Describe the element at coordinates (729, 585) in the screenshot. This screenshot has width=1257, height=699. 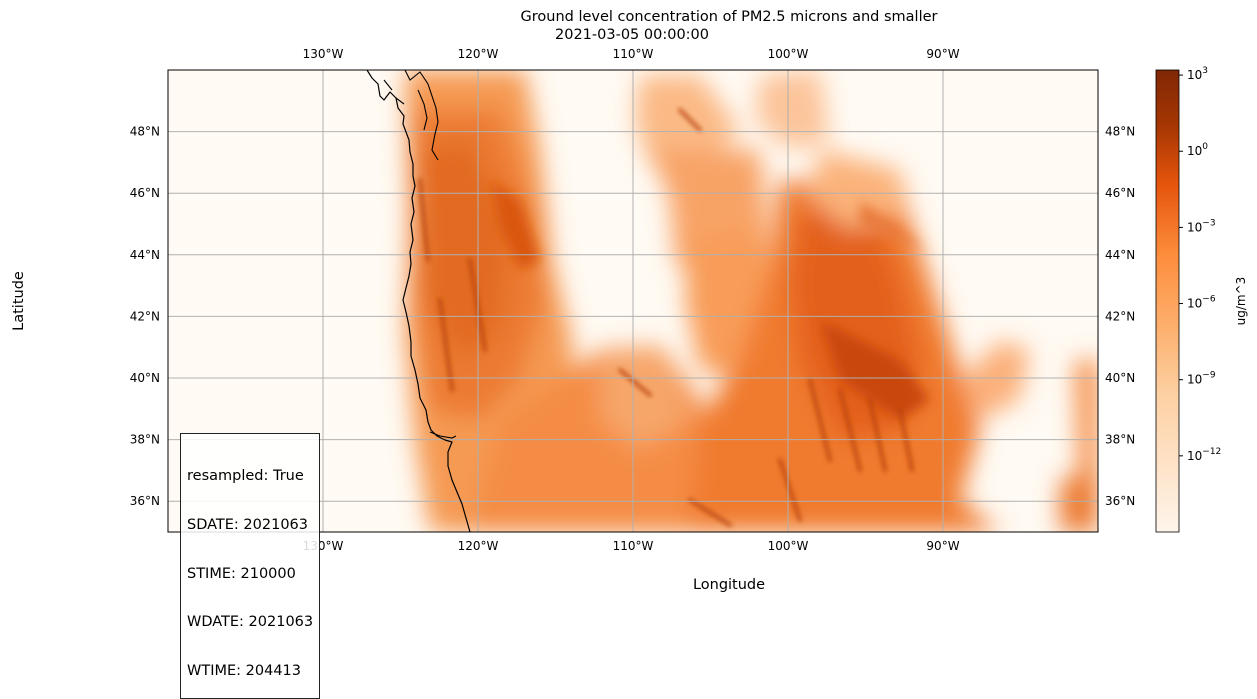
I see `x-axis-label: Longitude` at that location.